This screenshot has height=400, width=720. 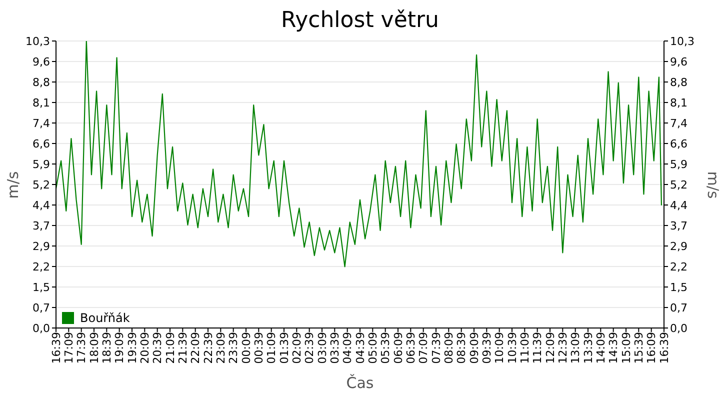 I want to click on x-tick-label: 20:39, so click(x=157, y=348).